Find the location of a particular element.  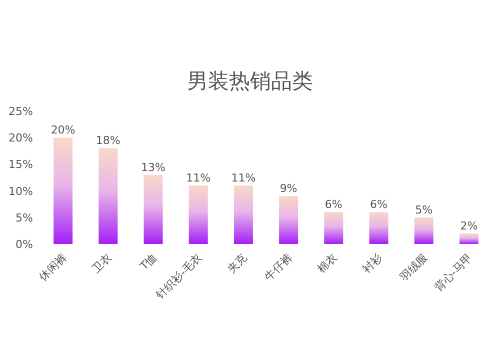

x-tick-label: 衬衫 is located at coordinates (372, 263).